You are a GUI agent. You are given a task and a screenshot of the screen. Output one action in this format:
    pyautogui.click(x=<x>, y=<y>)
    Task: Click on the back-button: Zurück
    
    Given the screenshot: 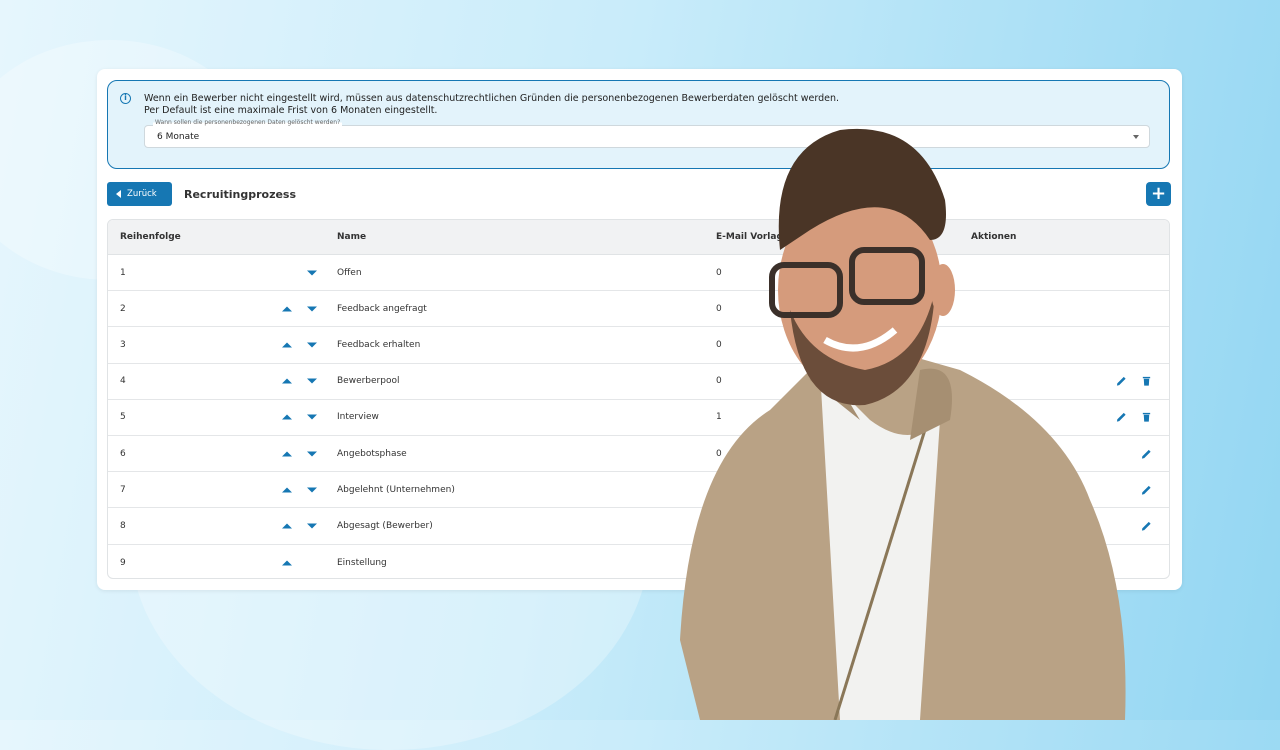 What is the action you would take?
    pyautogui.click(x=139, y=194)
    